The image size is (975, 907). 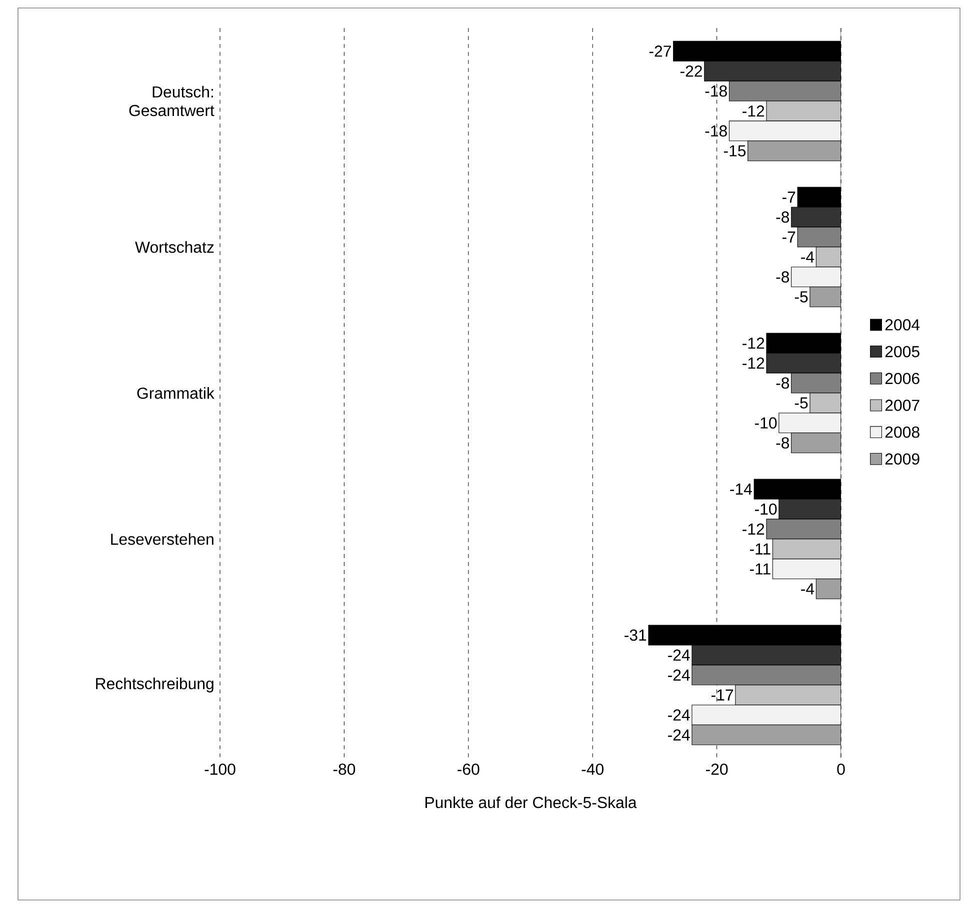 What do you see at coordinates (660, 51) in the screenshot?
I see `data-label: -27` at bounding box center [660, 51].